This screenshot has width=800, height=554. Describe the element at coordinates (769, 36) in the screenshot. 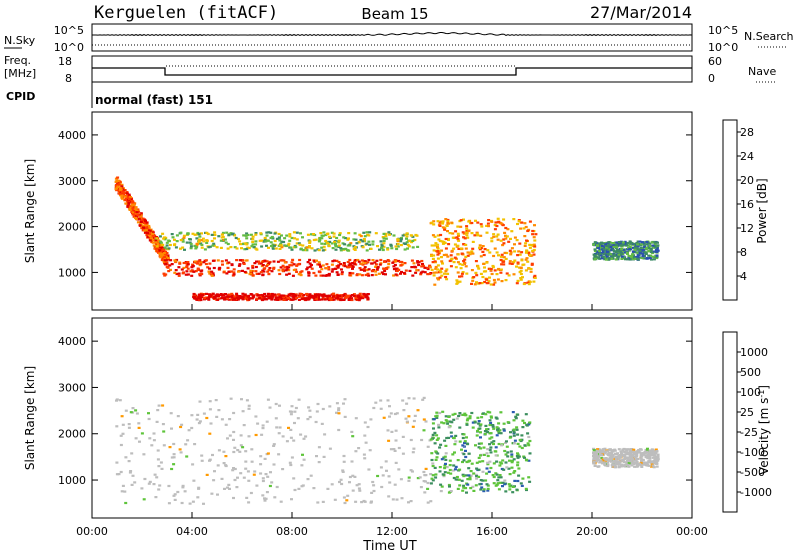

I see `nsearch-label: N.Search` at that location.